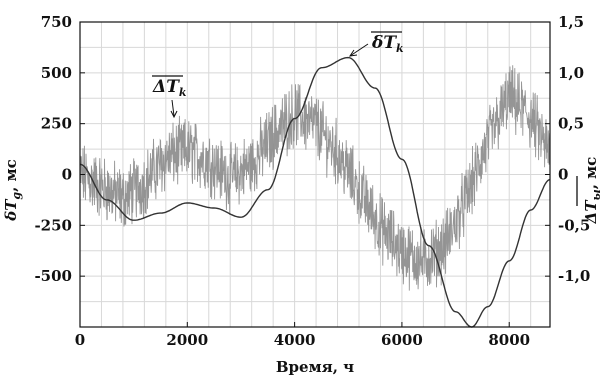 Image resolution: width=608 pixels, height=376 pixels. I want to click on y-right-tick-label: 1,0, so click(571, 73).